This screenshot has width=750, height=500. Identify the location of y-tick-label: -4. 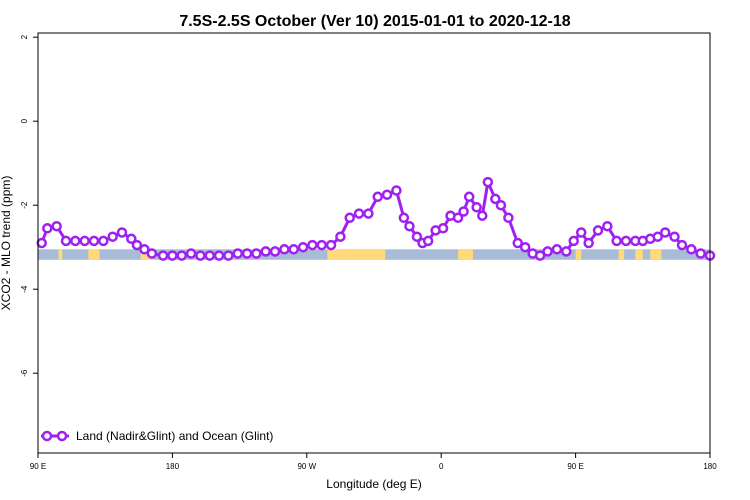
(24, 289).